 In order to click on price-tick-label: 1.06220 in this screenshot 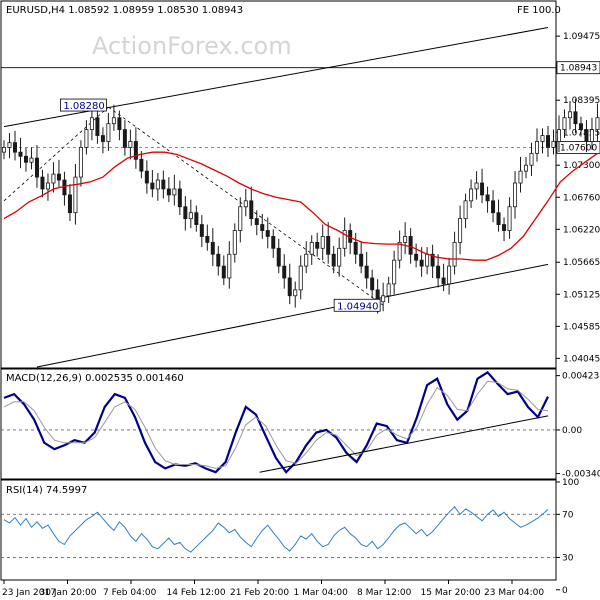, I will do `click(581, 230)`.